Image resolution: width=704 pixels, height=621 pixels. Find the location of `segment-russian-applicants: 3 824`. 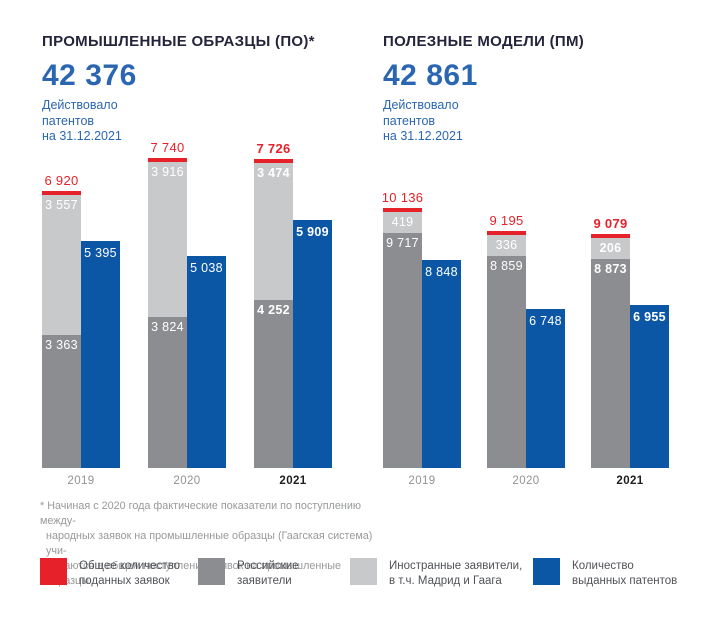

segment-russian-applicants: 3 824 is located at coordinates (167, 392).